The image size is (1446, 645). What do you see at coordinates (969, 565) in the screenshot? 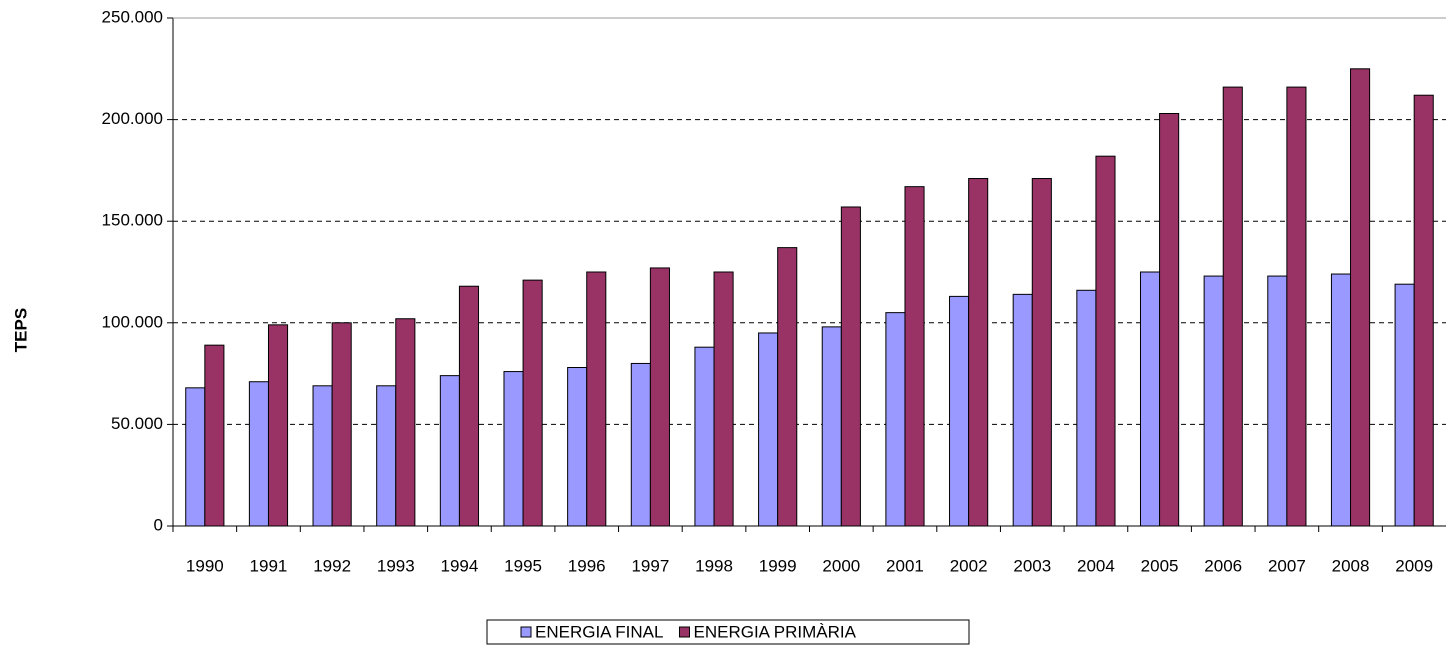
I see `x-tick-label: 2002` at bounding box center [969, 565].